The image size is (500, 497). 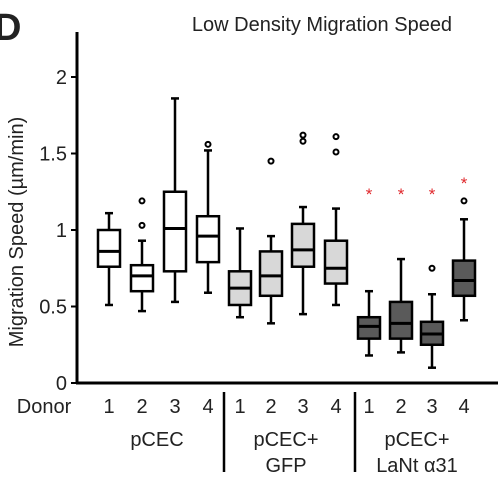 What do you see at coordinates (322, 25) in the screenshot?
I see `chart-title: Low Density Migration Speed` at bounding box center [322, 25].